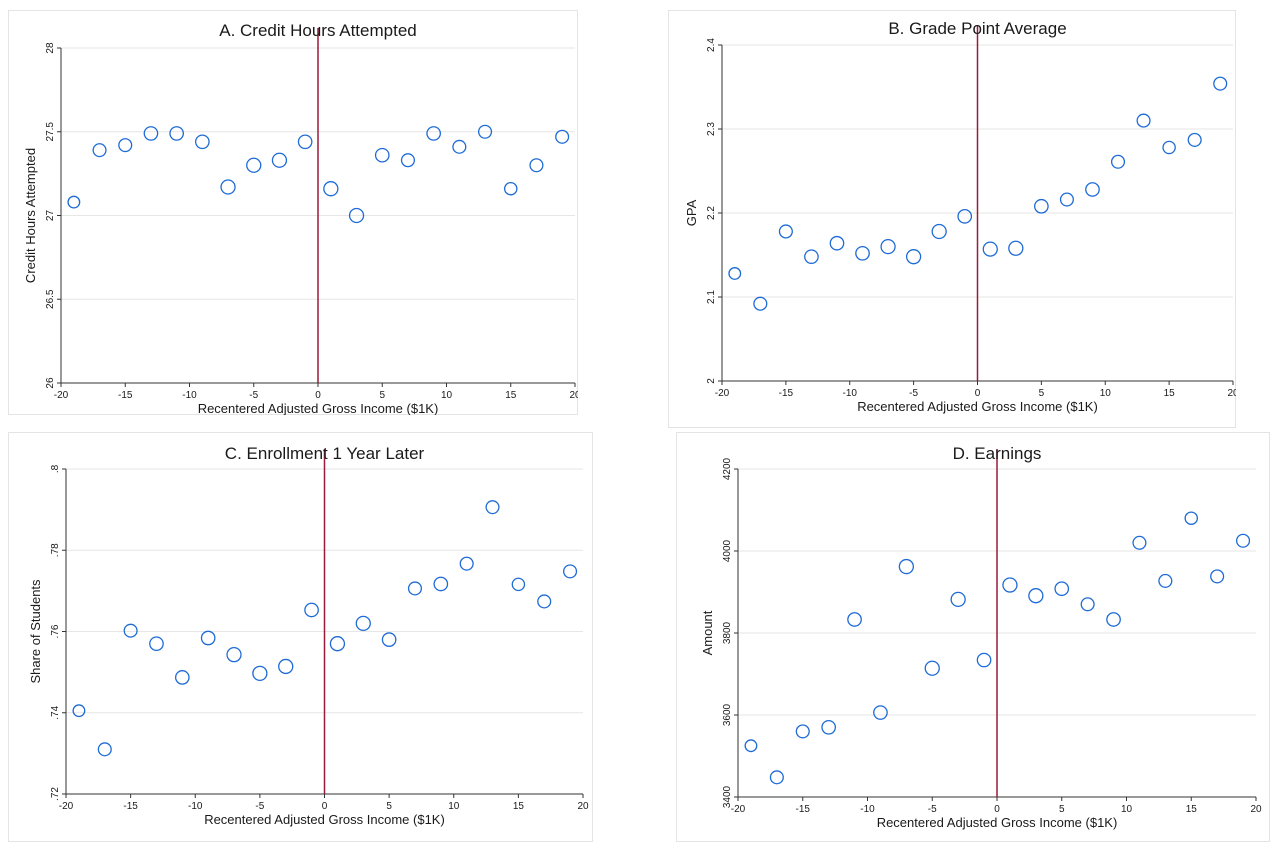 The height and width of the screenshot is (846, 1270). What do you see at coordinates (727, 632) in the screenshot?
I see `y-tick-label: 3800` at bounding box center [727, 632].